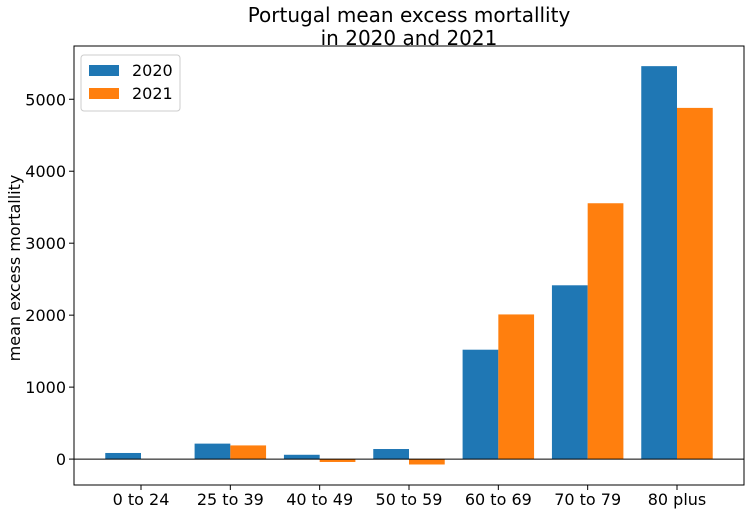 The width and height of the screenshot is (750, 514). What do you see at coordinates (480, 404) in the screenshot?
I see `bar-60-to-69-2020` at bounding box center [480, 404].